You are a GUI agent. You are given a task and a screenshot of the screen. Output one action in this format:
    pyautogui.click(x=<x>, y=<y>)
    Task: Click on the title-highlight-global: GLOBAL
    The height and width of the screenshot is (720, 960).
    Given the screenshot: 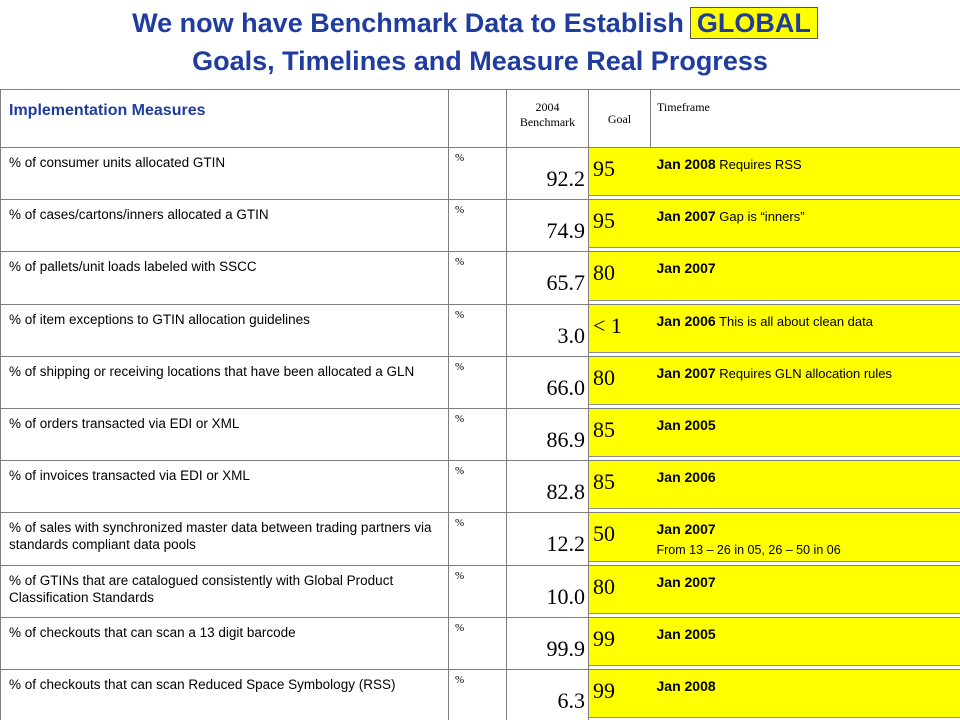 What is the action you would take?
    pyautogui.click(x=753, y=23)
    